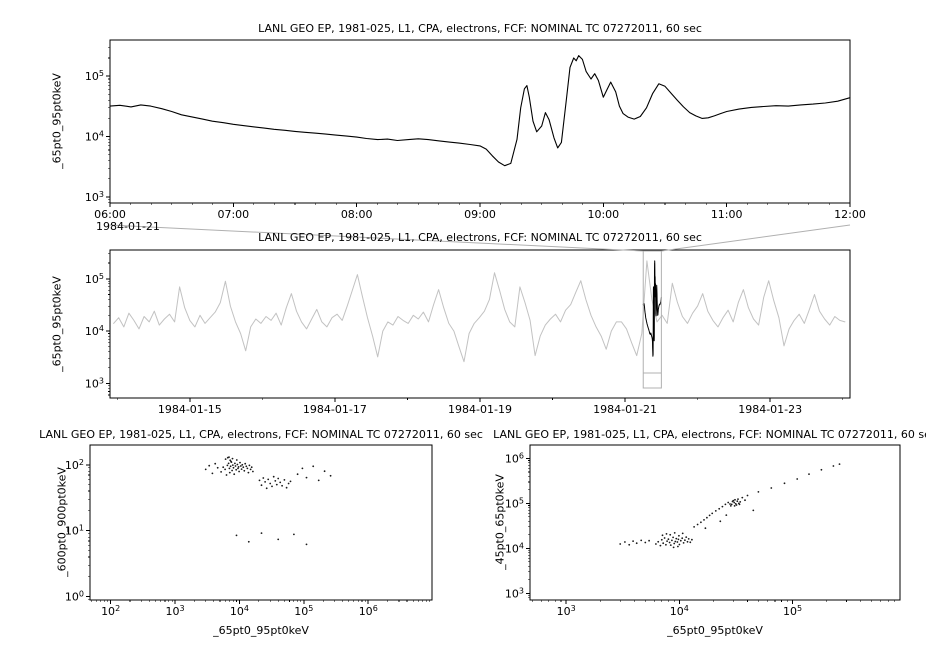 This screenshot has height=647, width=926. What do you see at coordinates (480, 409) in the screenshot?
I see `svg-text: 1984-01-19` at bounding box center [480, 409].